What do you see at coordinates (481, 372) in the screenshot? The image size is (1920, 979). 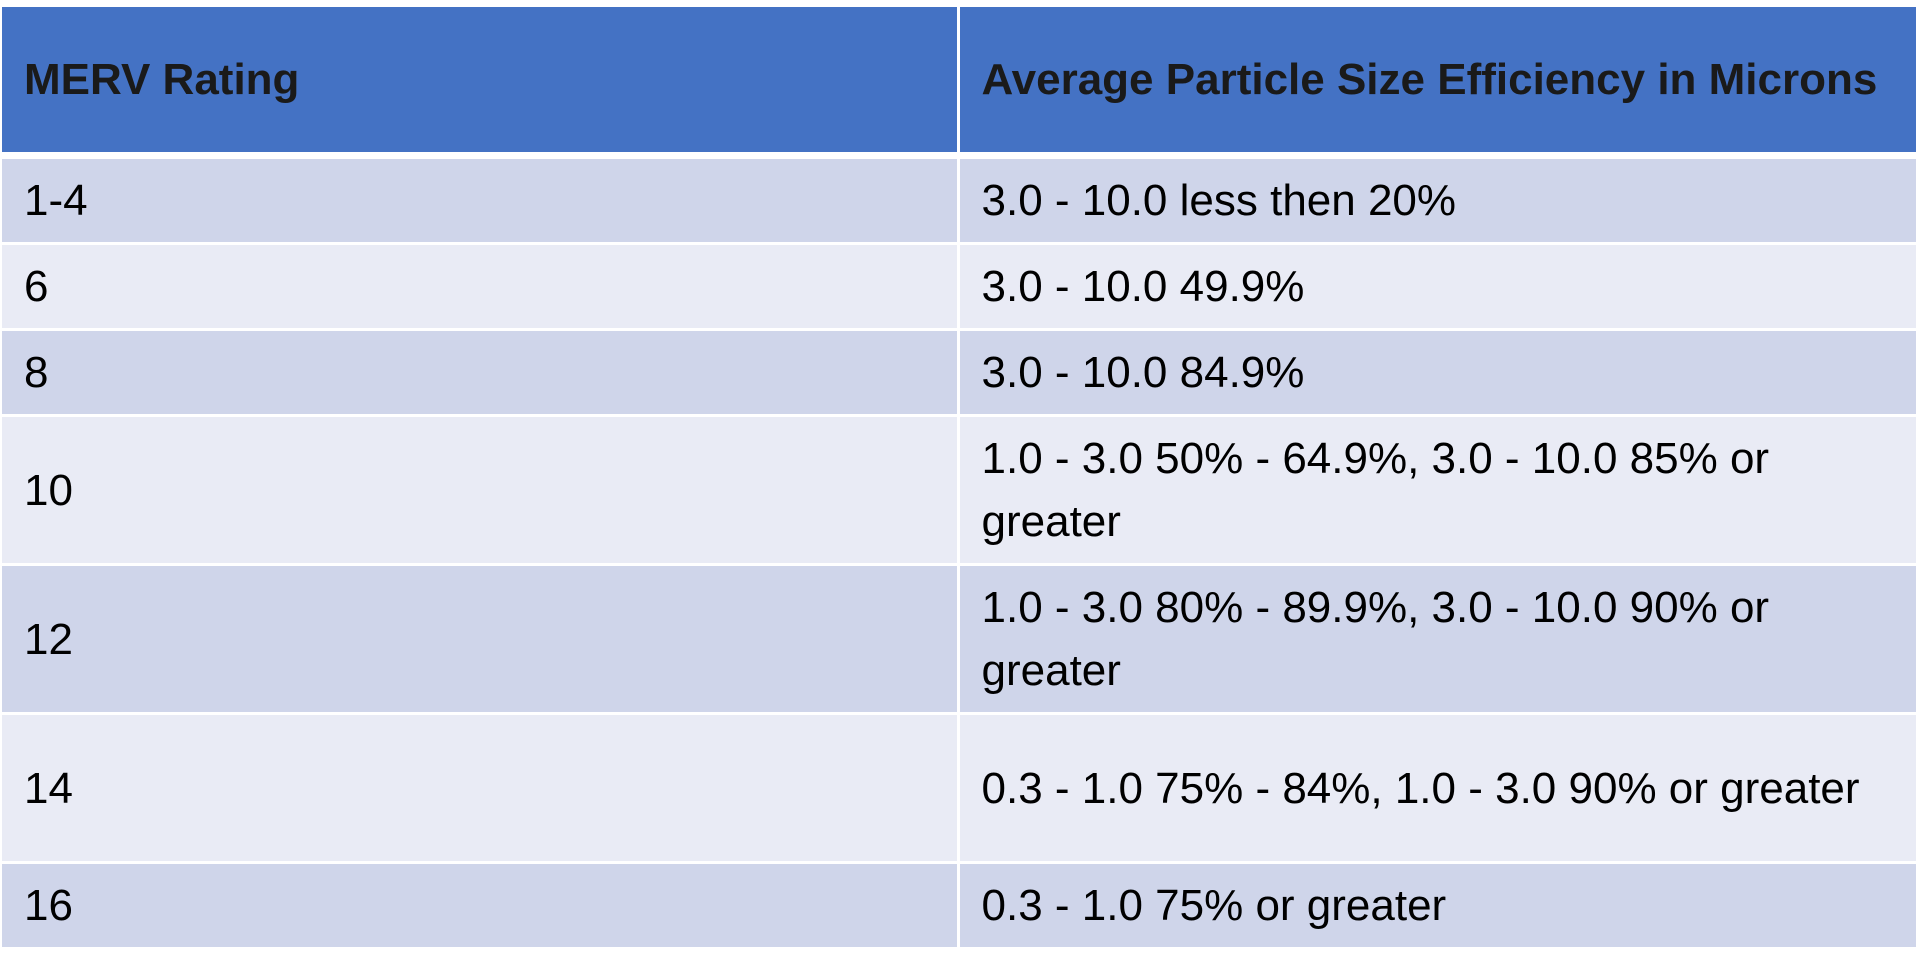 I see `merv-rating-cell: 8` at bounding box center [481, 372].